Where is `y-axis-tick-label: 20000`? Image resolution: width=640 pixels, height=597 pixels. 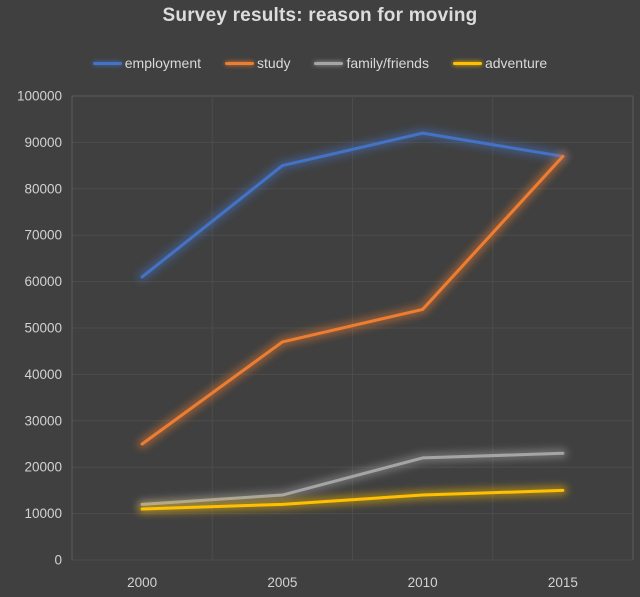 y-axis-tick-label: 20000 is located at coordinates (43, 467).